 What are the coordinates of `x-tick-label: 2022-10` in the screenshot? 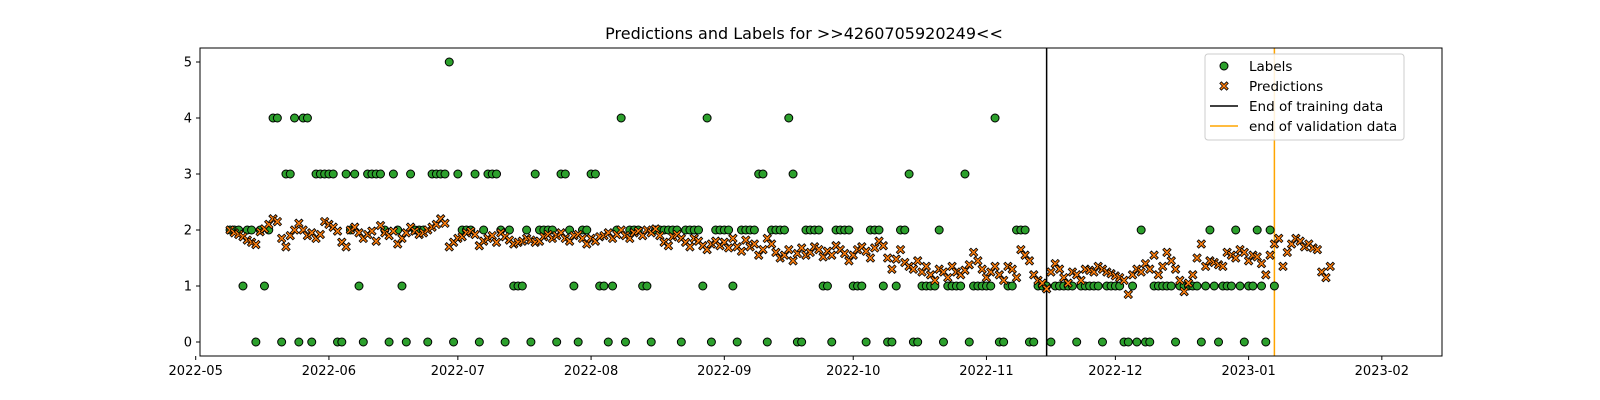 It's located at (853, 371).